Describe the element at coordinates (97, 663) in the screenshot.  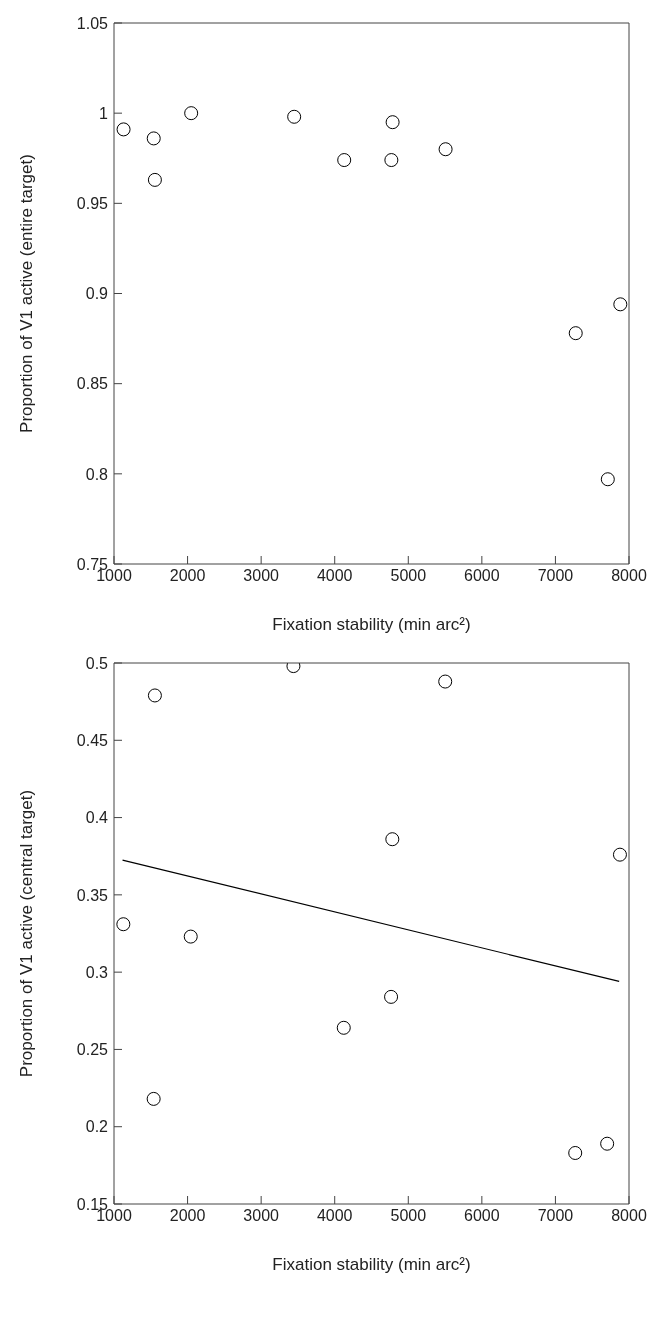
I see `y-tick-label: 0.5` at that location.